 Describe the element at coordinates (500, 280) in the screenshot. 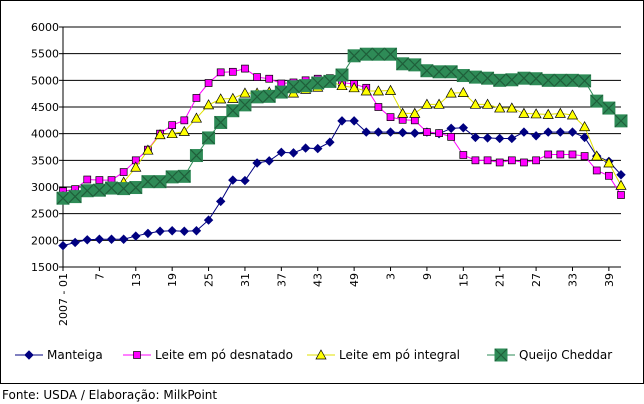

I see `x-tick-label-12: 21` at that location.